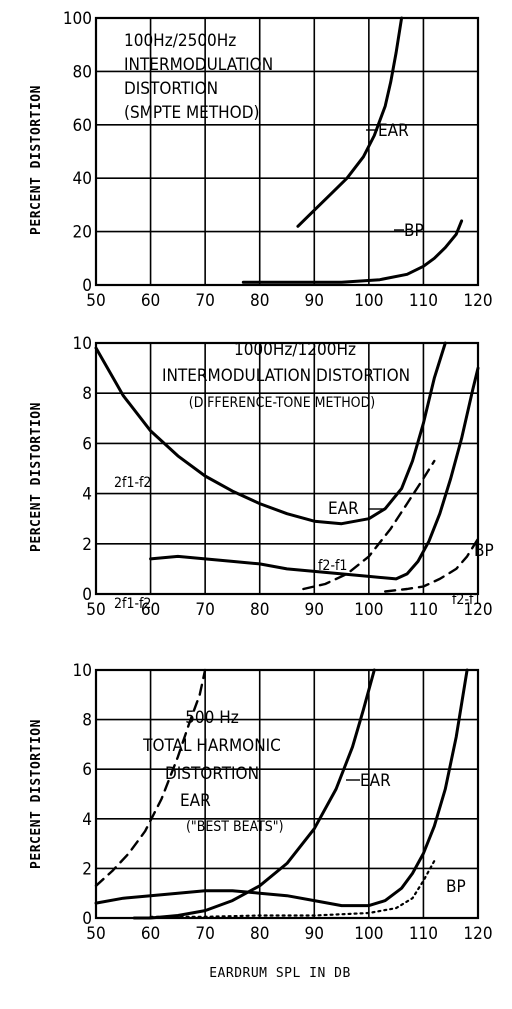 The image size is (512, 1009). I want to click on p2-ytick-4: 4, so click(87, 495).